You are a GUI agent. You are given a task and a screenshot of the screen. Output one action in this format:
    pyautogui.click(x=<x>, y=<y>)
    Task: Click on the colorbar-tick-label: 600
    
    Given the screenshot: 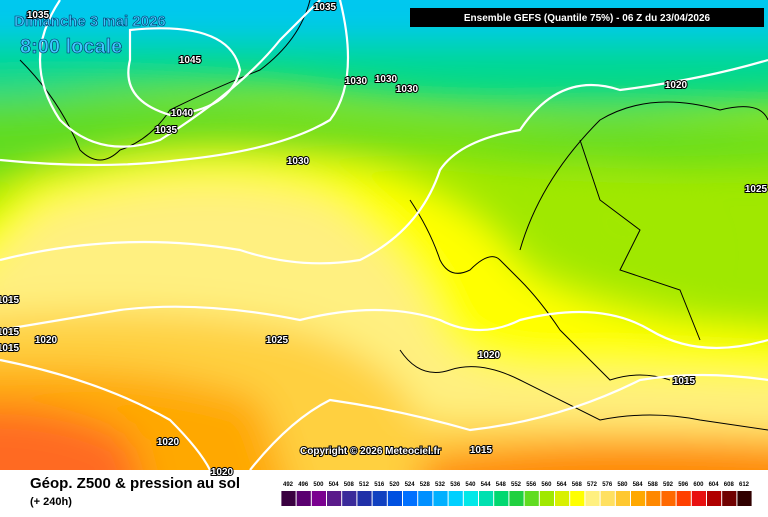 What is the action you would take?
    pyautogui.click(x=698, y=485)
    